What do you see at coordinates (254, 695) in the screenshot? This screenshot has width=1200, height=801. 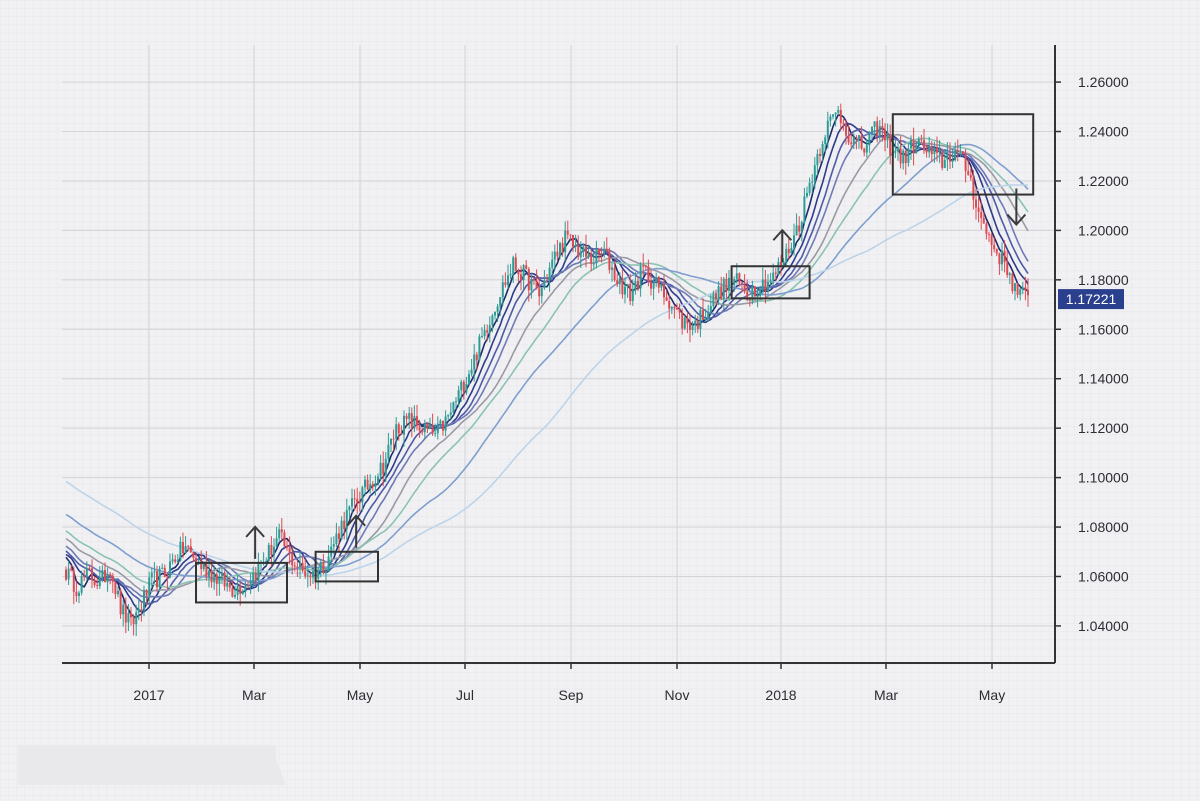 I see `x-tick-label: Mar` at bounding box center [254, 695].